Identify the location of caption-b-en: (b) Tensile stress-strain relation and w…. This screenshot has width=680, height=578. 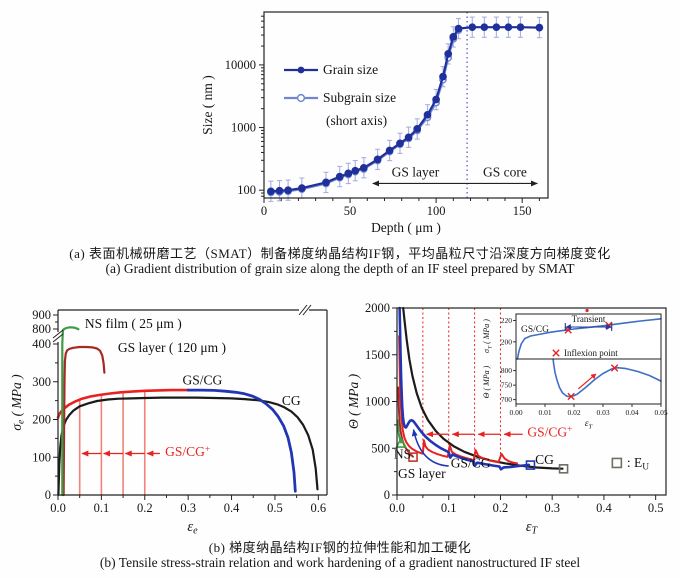
(340, 562).